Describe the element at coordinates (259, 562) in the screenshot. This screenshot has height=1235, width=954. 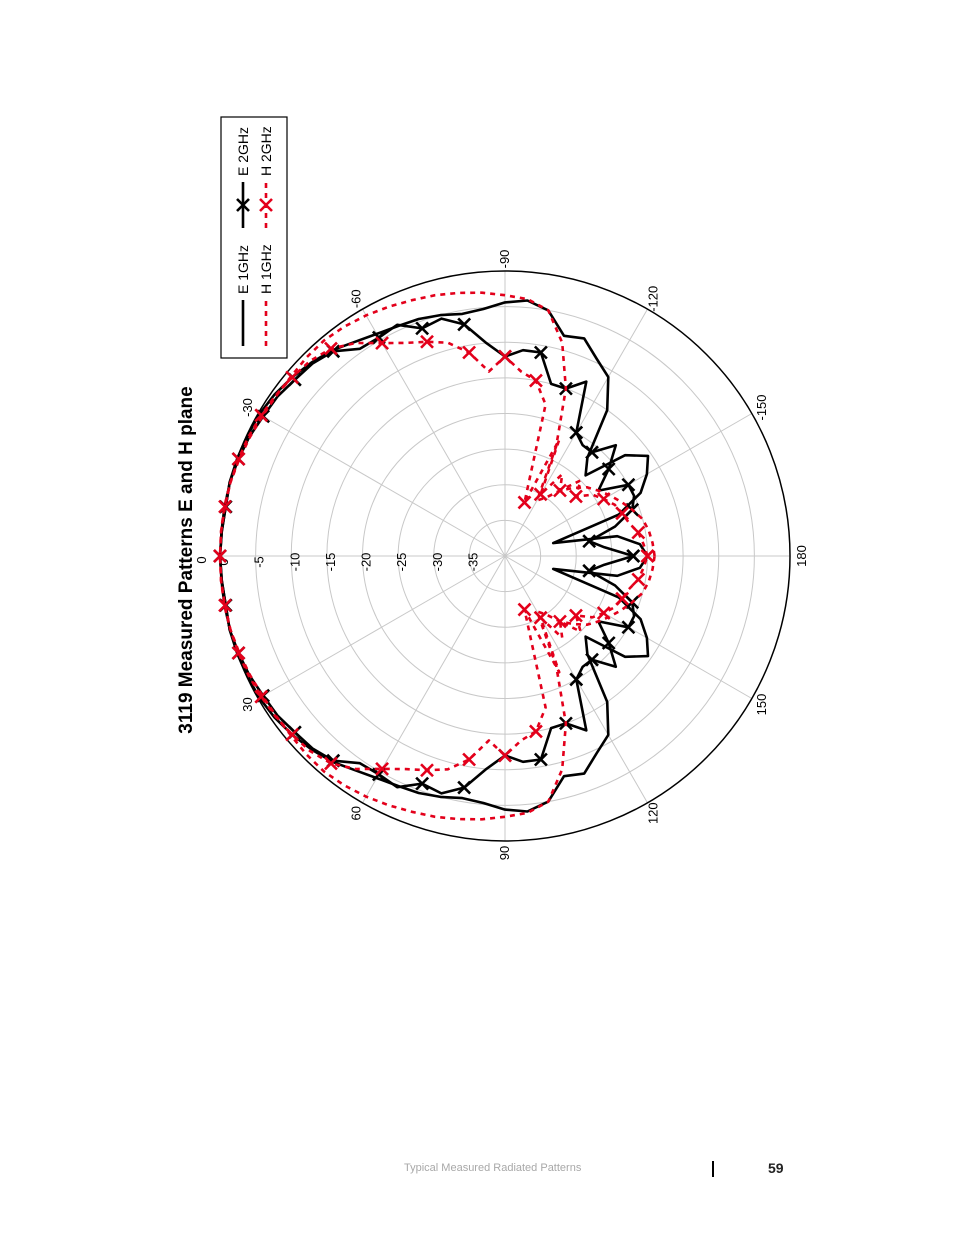
I see `radial-tick-label: -5` at that location.